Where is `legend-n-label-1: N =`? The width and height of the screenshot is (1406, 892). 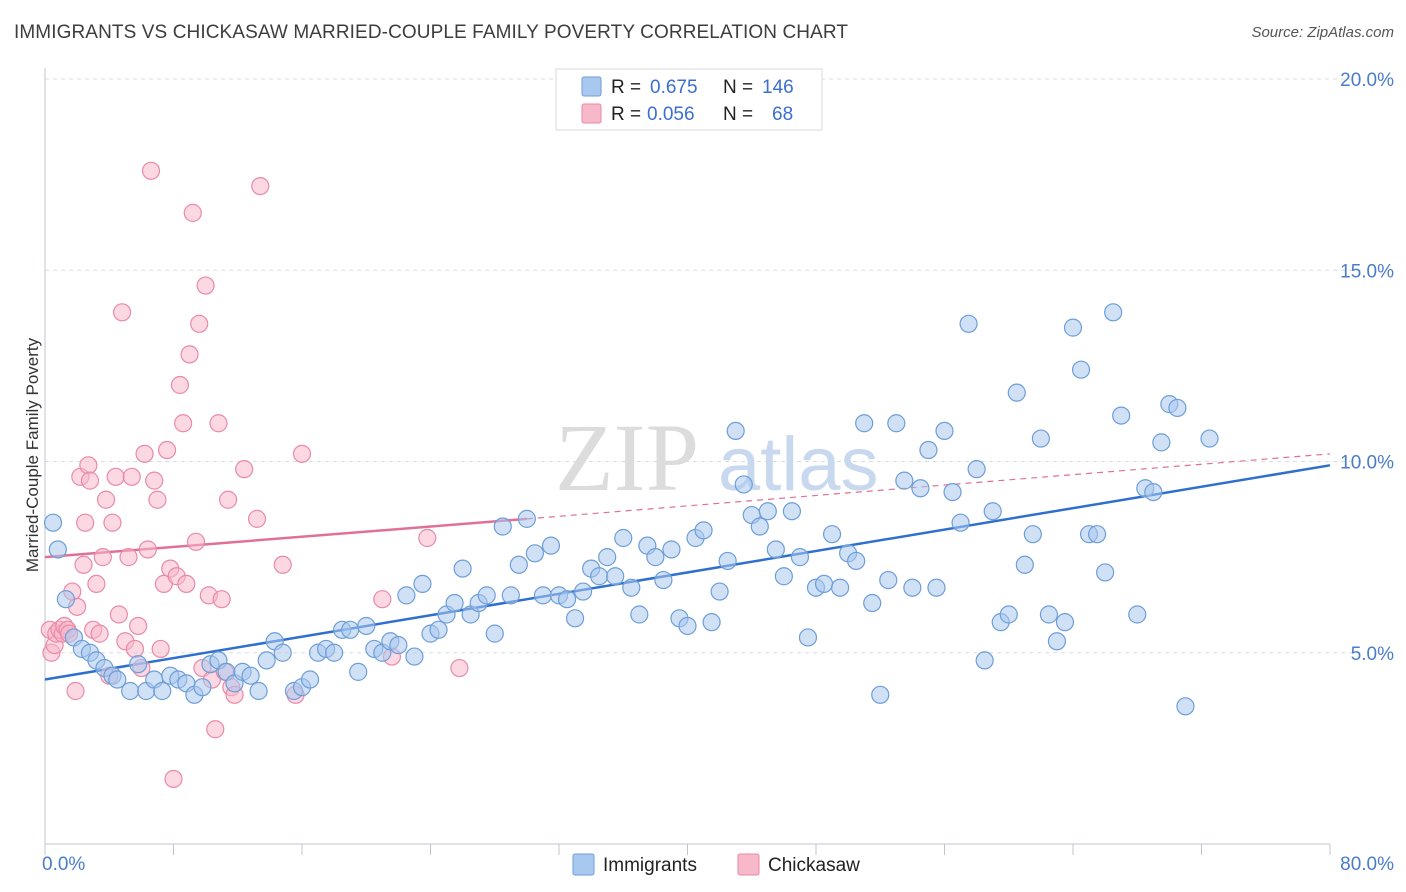
legend-n-label-1: N = is located at coordinates (738, 87).